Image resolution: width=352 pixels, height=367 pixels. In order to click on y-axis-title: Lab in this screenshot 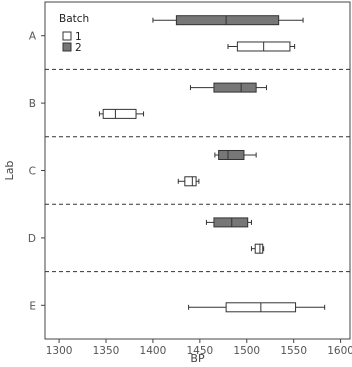, I will do `click(9, 171)`.